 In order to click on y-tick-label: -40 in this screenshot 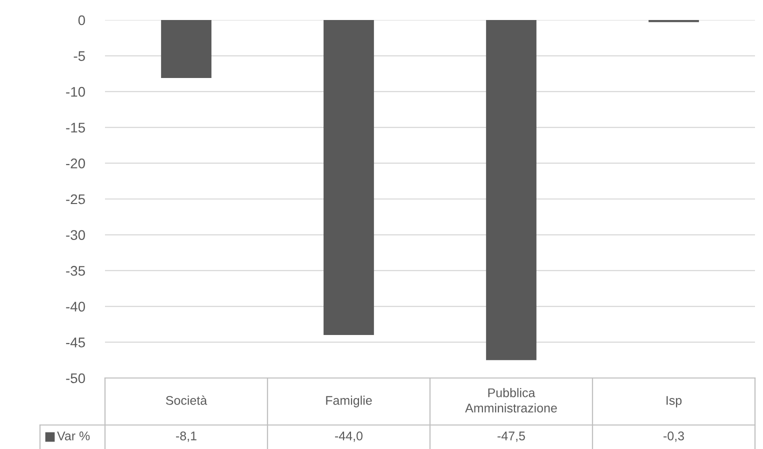, I will do `click(76, 307)`.